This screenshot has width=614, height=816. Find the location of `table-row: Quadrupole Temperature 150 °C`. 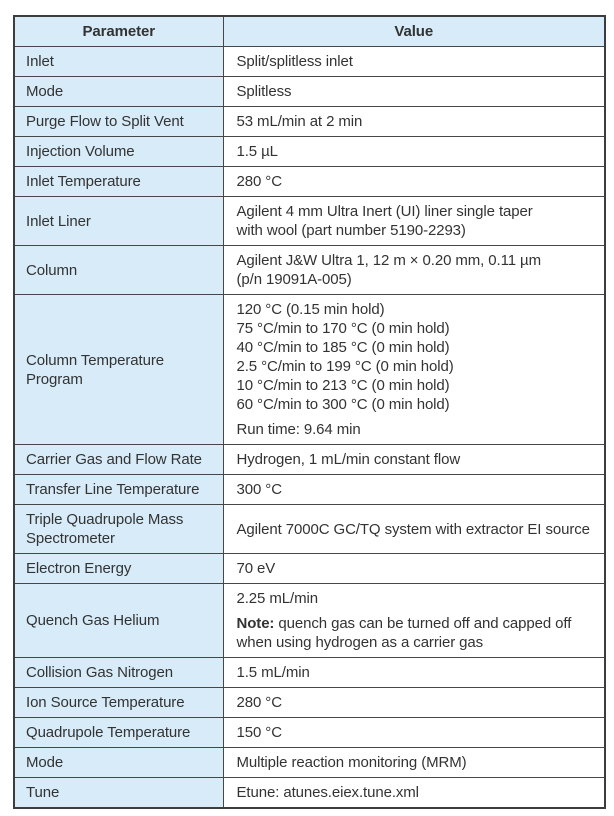

table-row: Quadrupole Temperature 150 °C is located at coordinates (309, 732).